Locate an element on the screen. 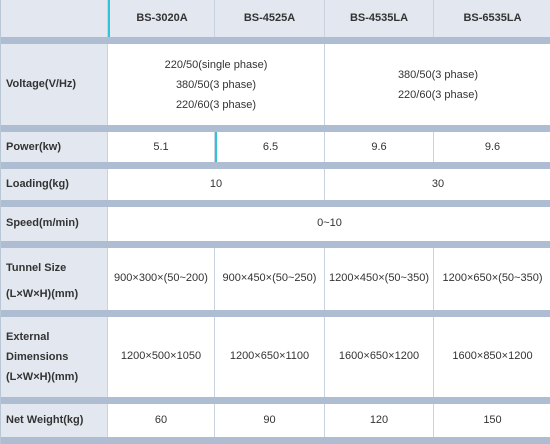 The height and width of the screenshot is (444, 550). header-model-4: BS-6535LA is located at coordinates (492, 18).